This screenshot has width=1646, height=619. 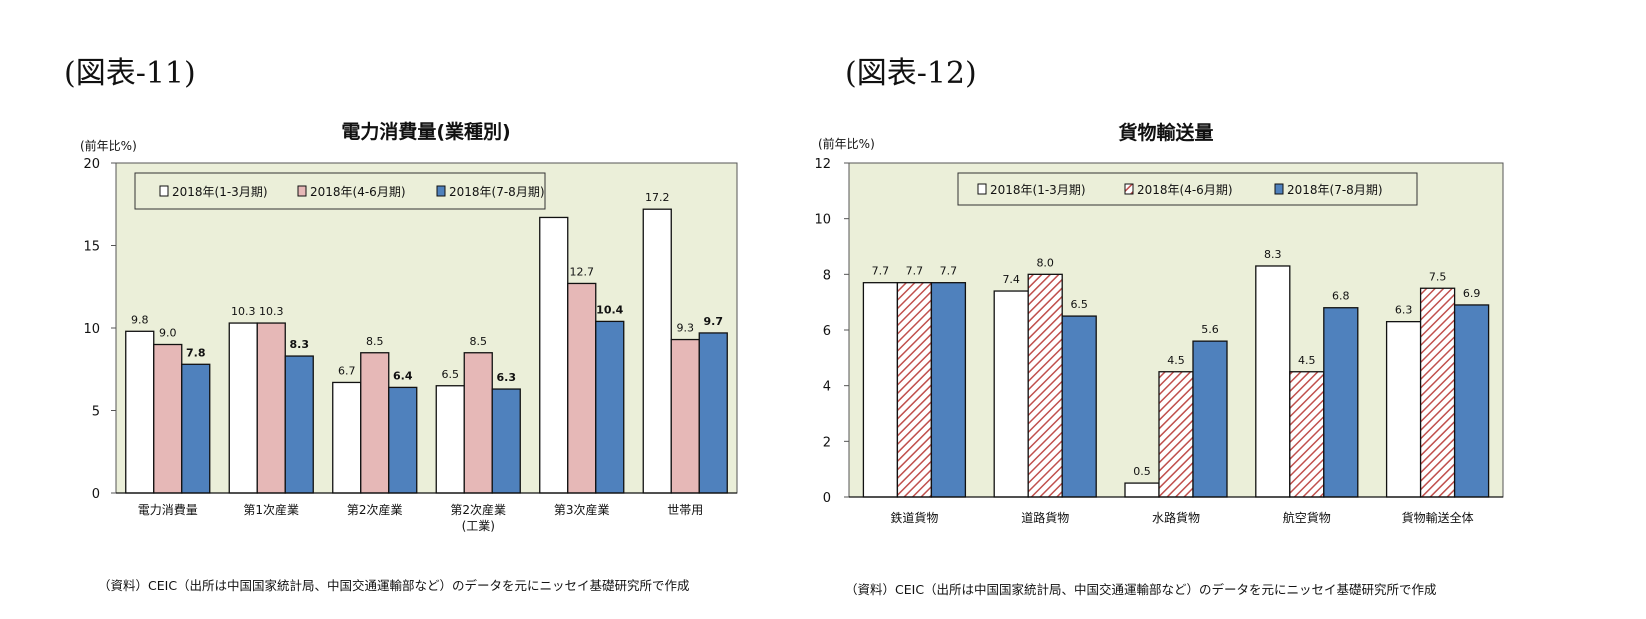 What do you see at coordinates (425, 131) in the screenshot?
I see `left-chart-title: 電力消費量(業種別)` at bounding box center [425, 131].